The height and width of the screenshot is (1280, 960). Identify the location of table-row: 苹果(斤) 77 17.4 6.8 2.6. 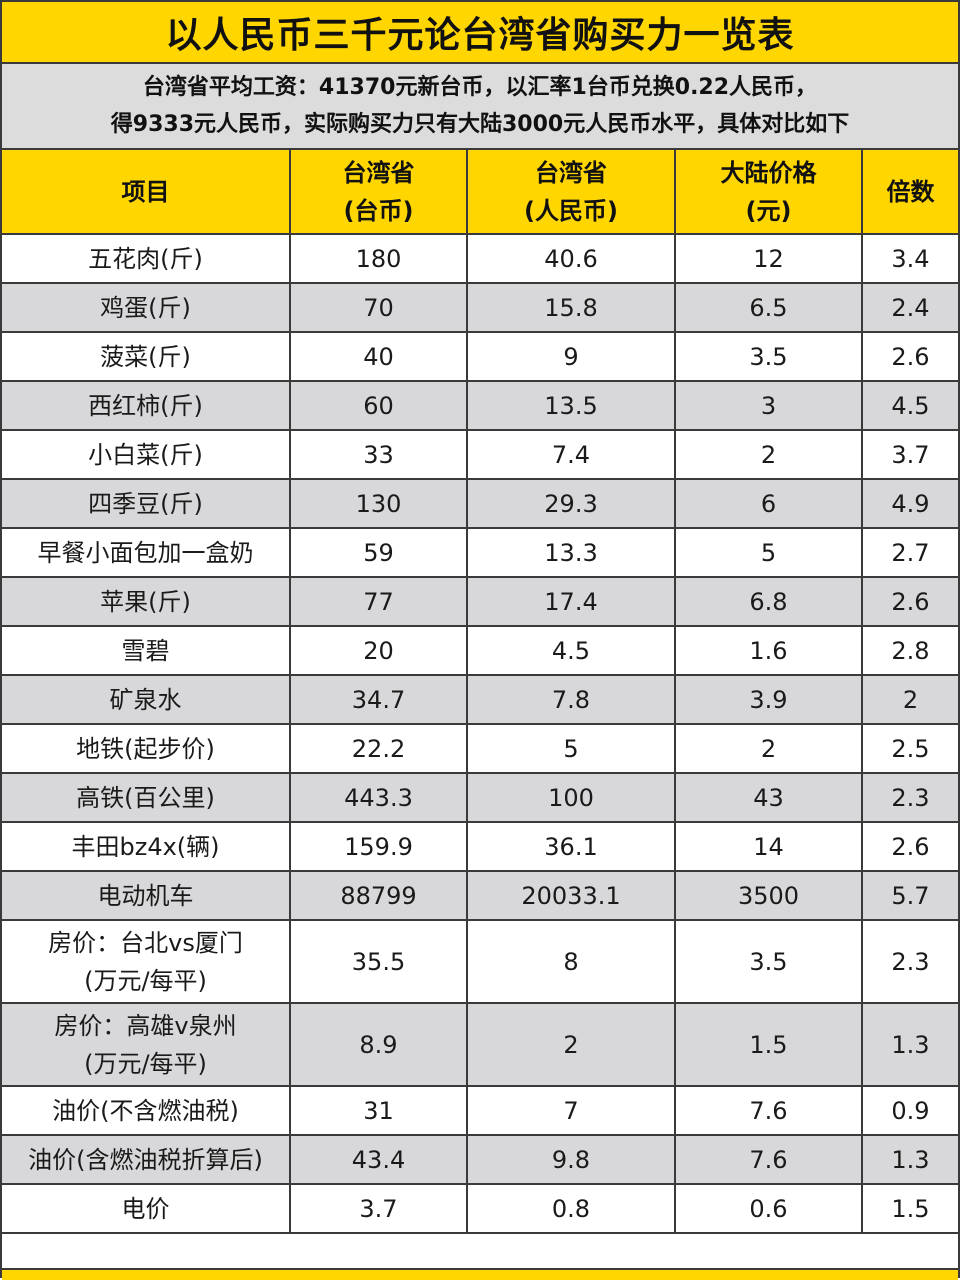
(480, 601).